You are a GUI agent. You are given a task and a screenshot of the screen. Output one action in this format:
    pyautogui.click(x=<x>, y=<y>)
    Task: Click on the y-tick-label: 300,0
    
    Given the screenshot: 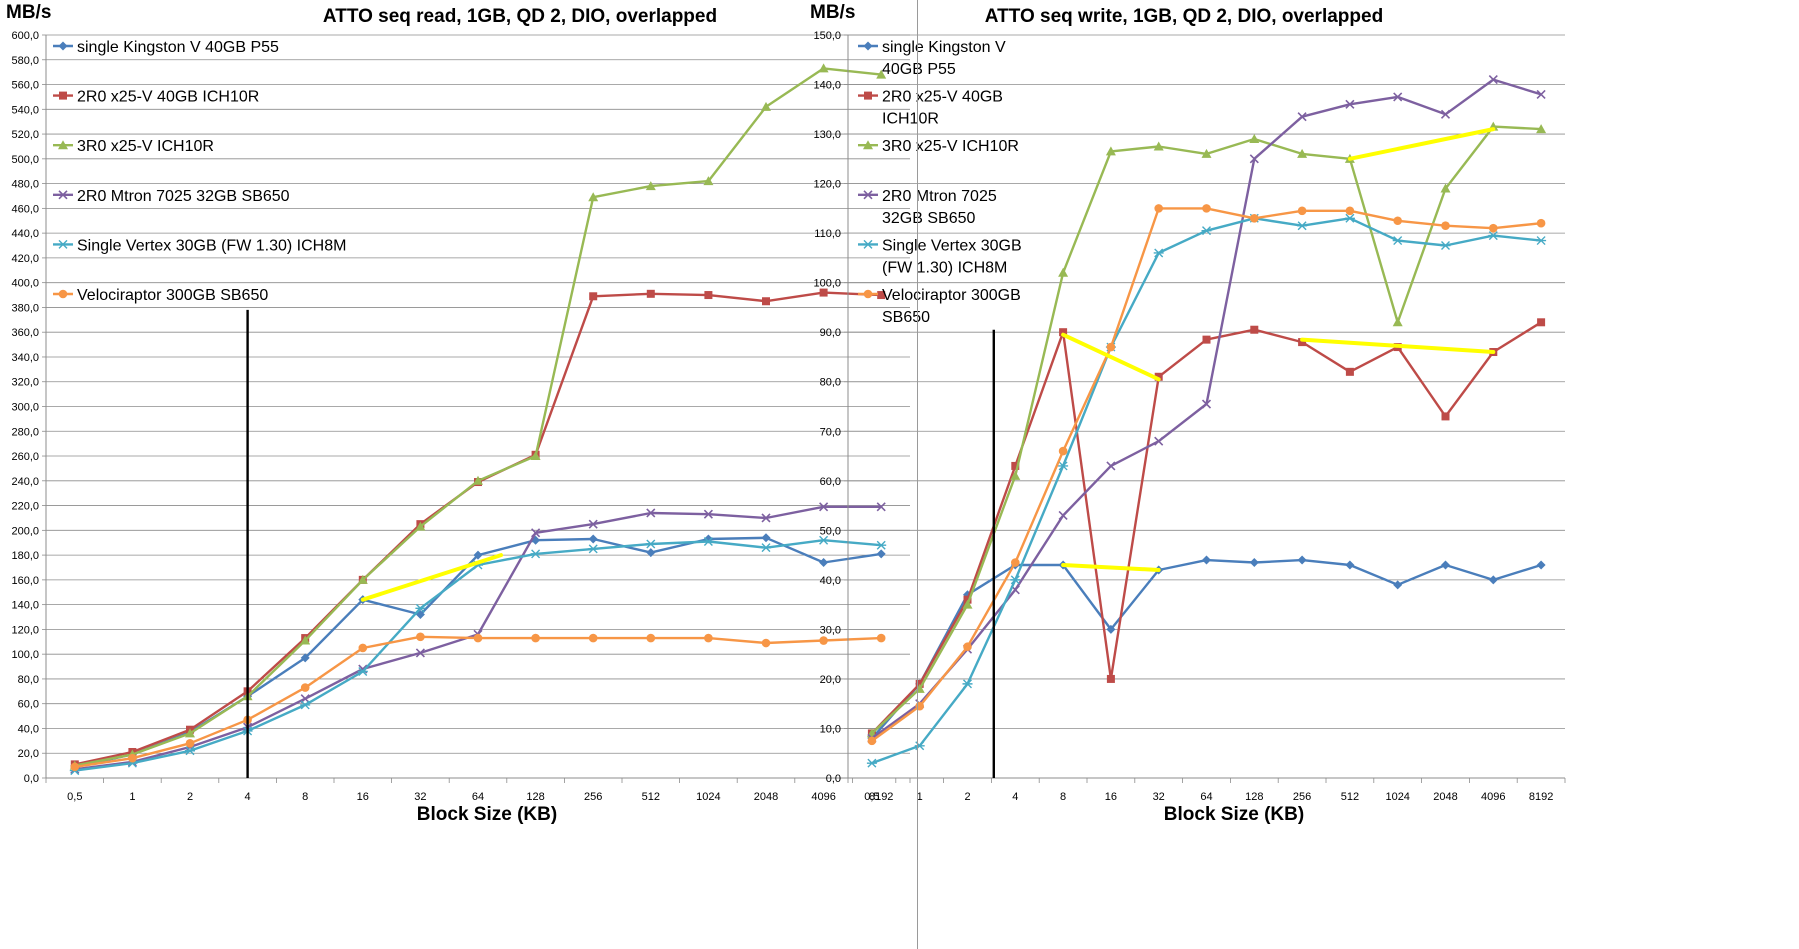 What is the action you would take?
    pyautogui.click(x=25, y=408)
    